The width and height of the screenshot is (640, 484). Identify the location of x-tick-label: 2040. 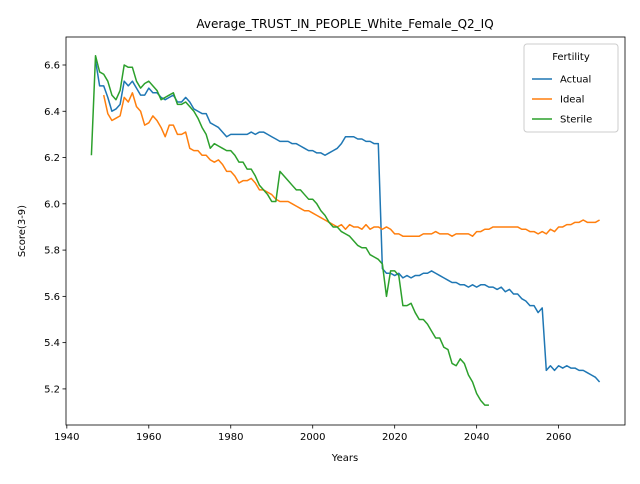
(476, 437).